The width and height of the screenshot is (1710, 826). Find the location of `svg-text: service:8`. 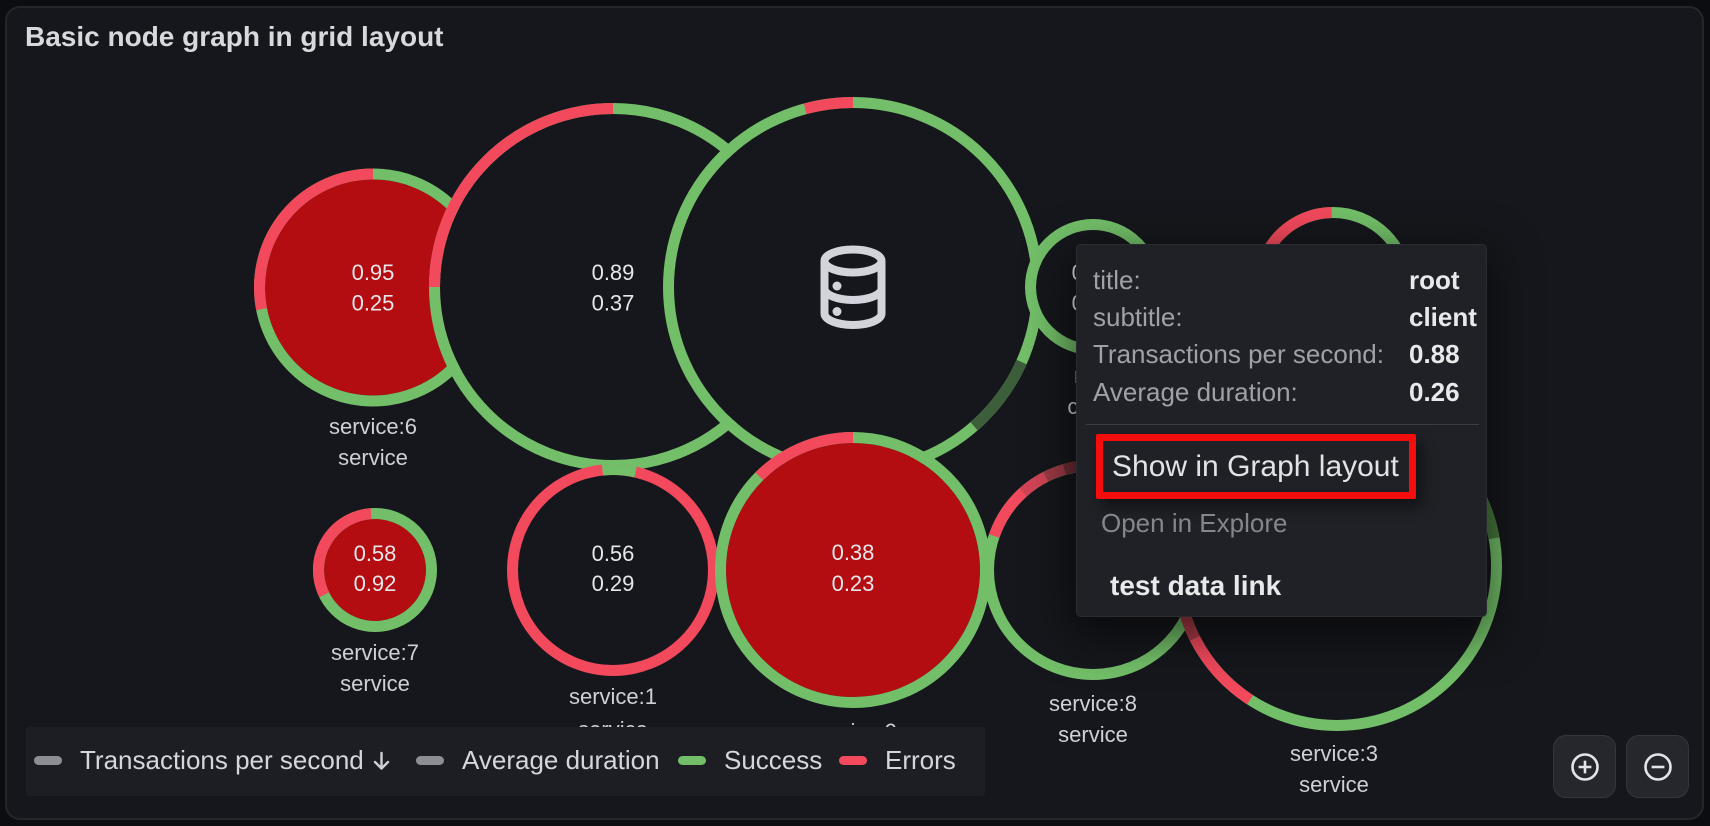

svg-text: service:8 is located at coordinates (1093, 703).